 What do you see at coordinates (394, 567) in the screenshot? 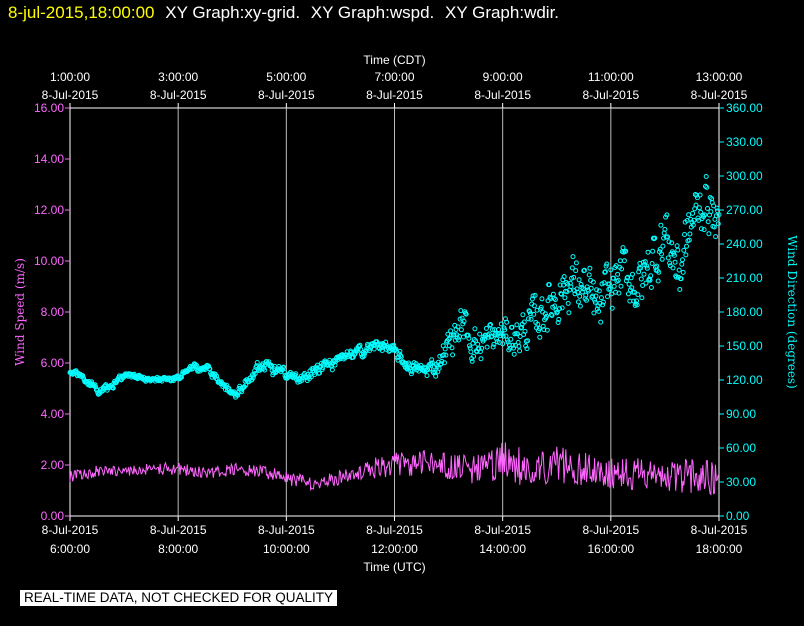
I see `x-bottom-axis-label: Time (UTC)` at bounding box center [394, 567].